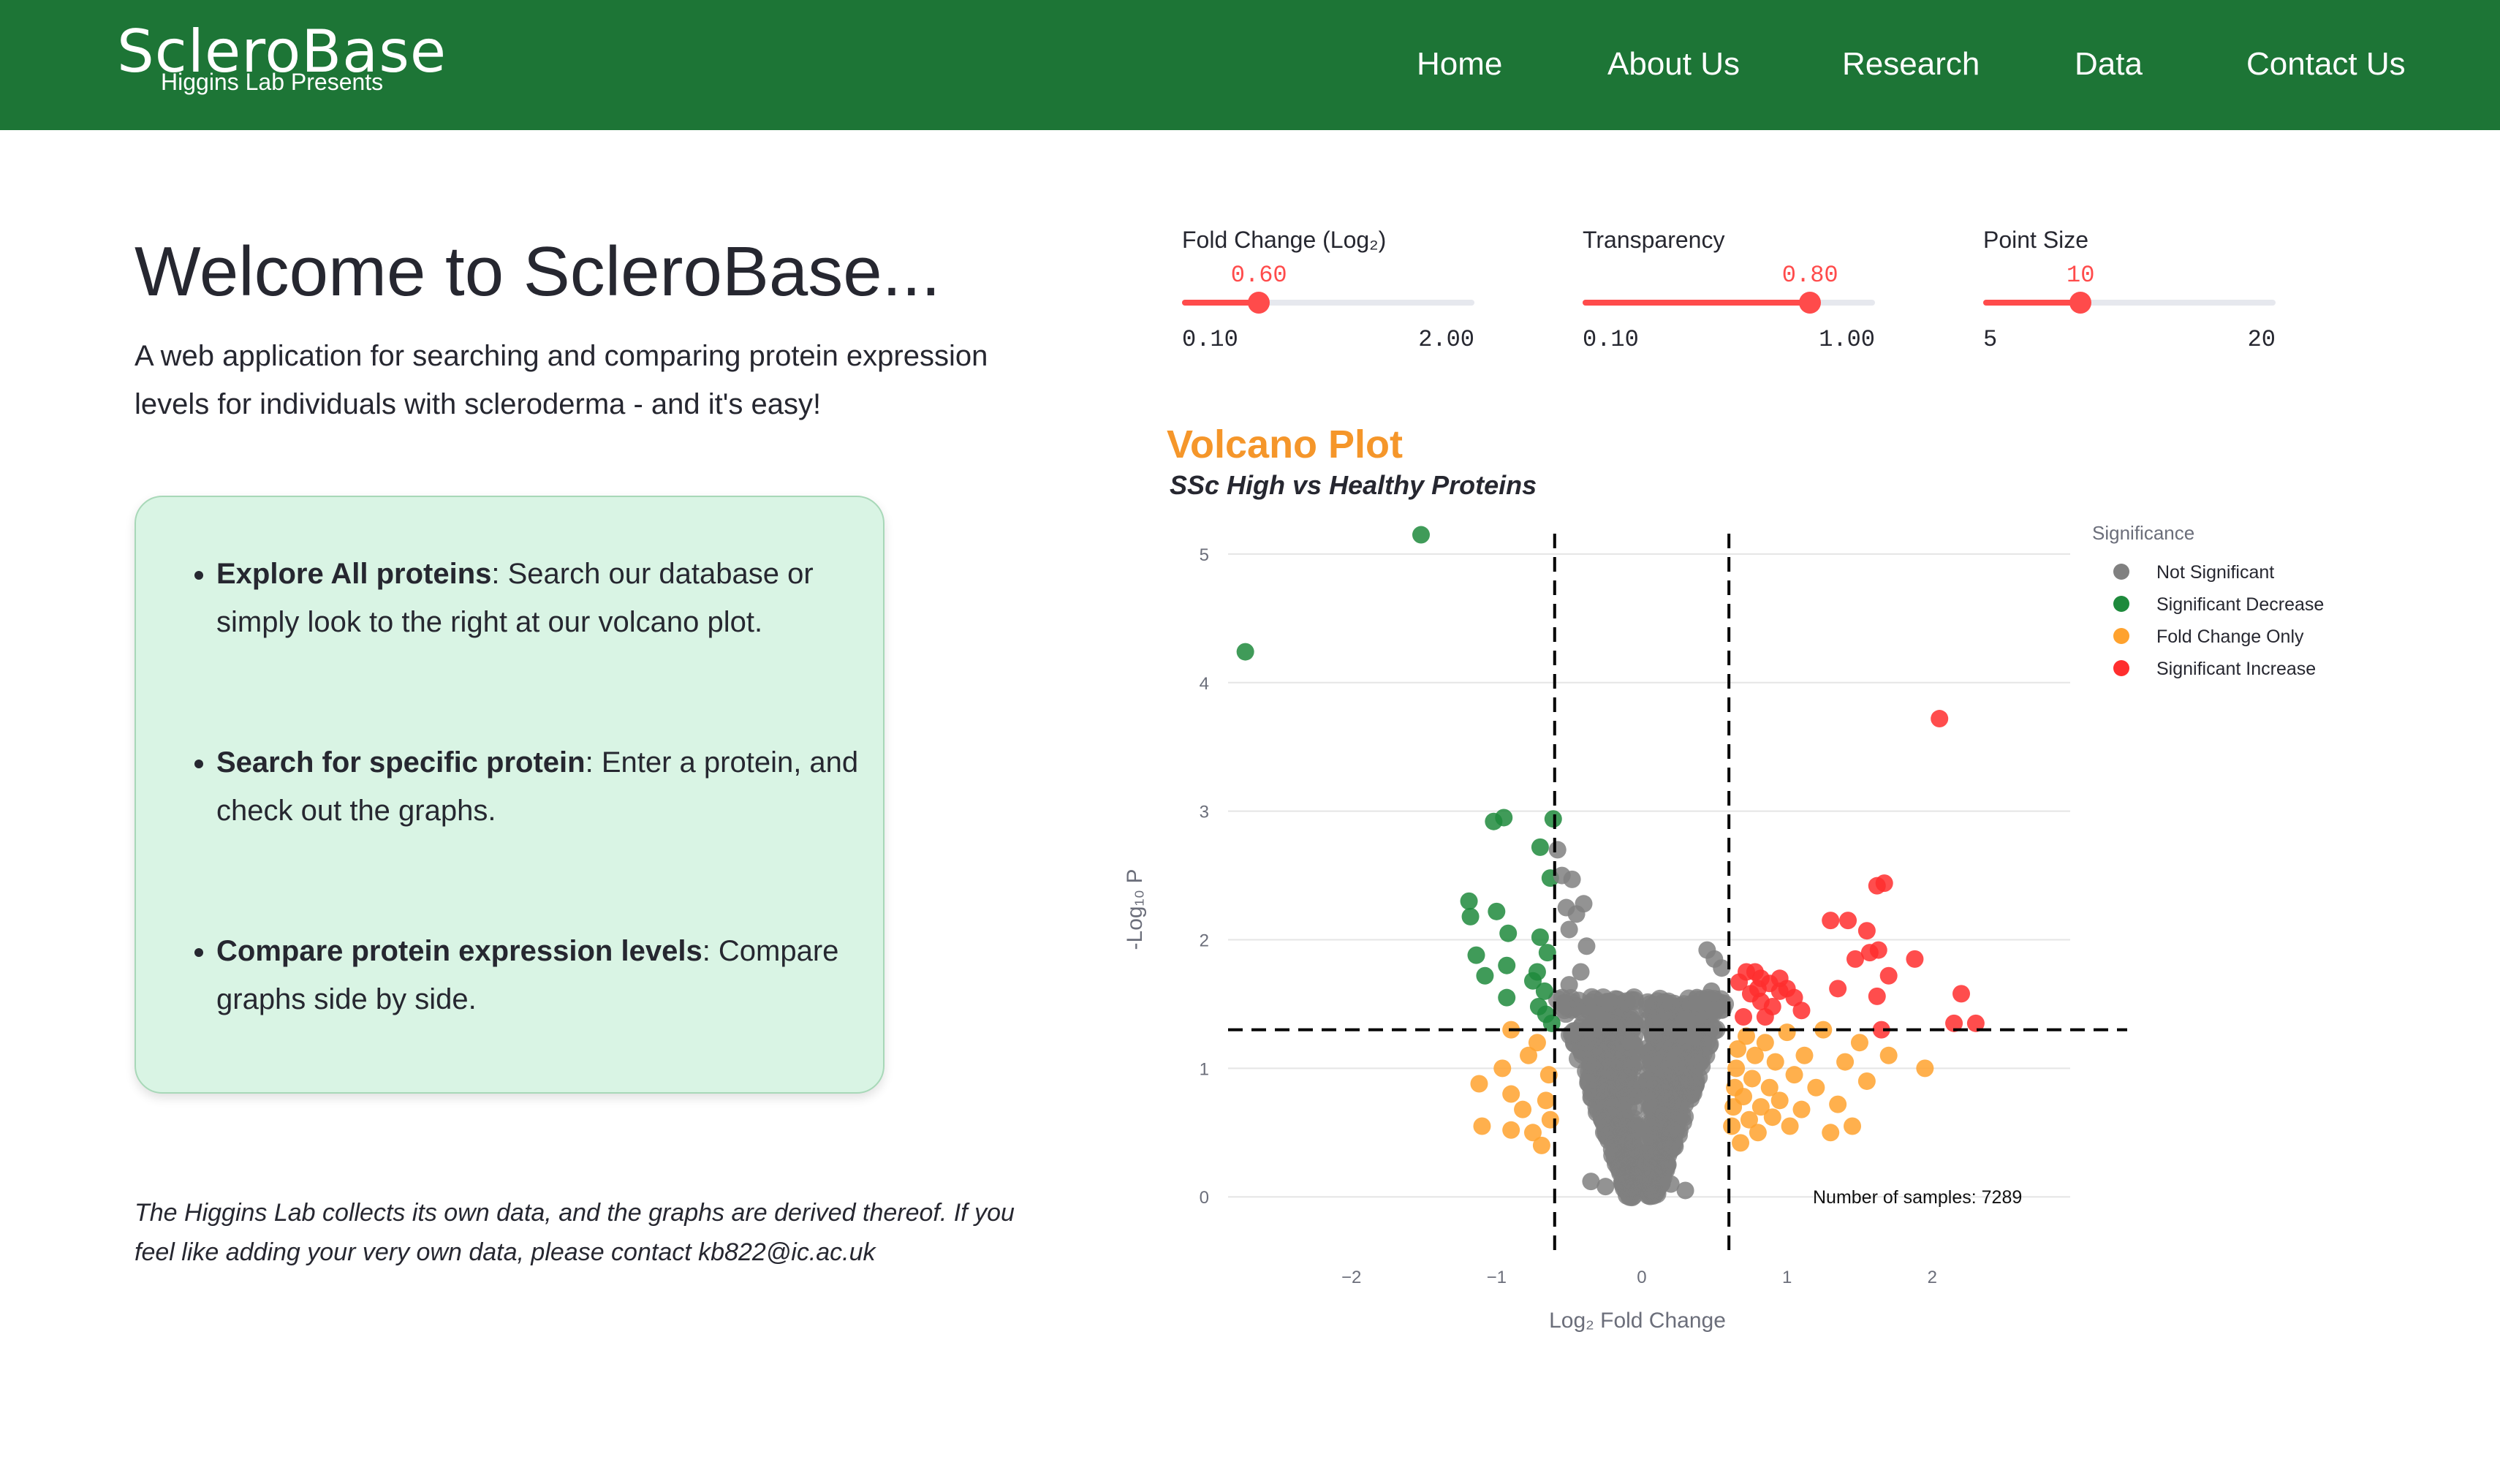 The width and height of the screenshot is (2500, 1484). Describe the element at coordinates (1460, 64) in the screenshot. I see `nav-home-link: Home` at that location.